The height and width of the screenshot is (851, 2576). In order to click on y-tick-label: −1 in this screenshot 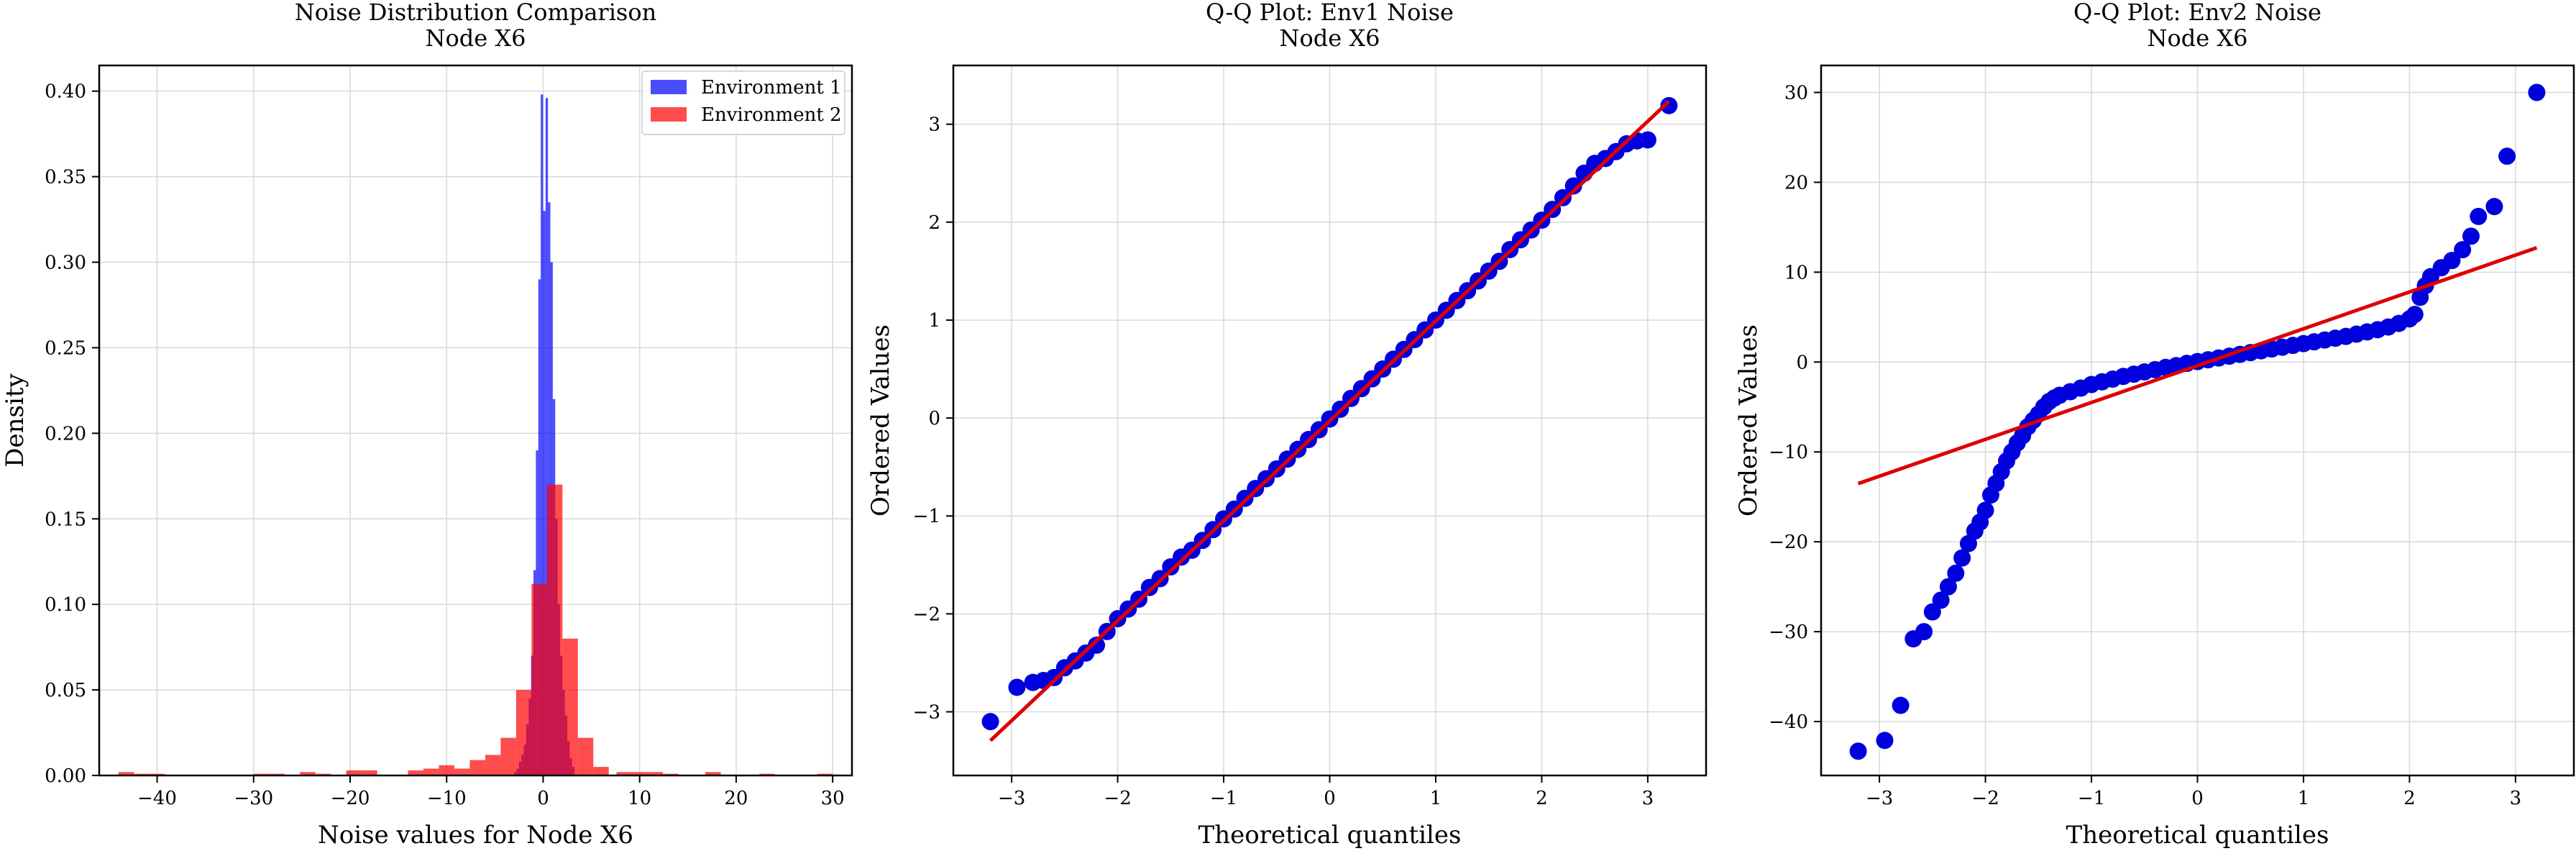, I will do `click(926, 516)`.